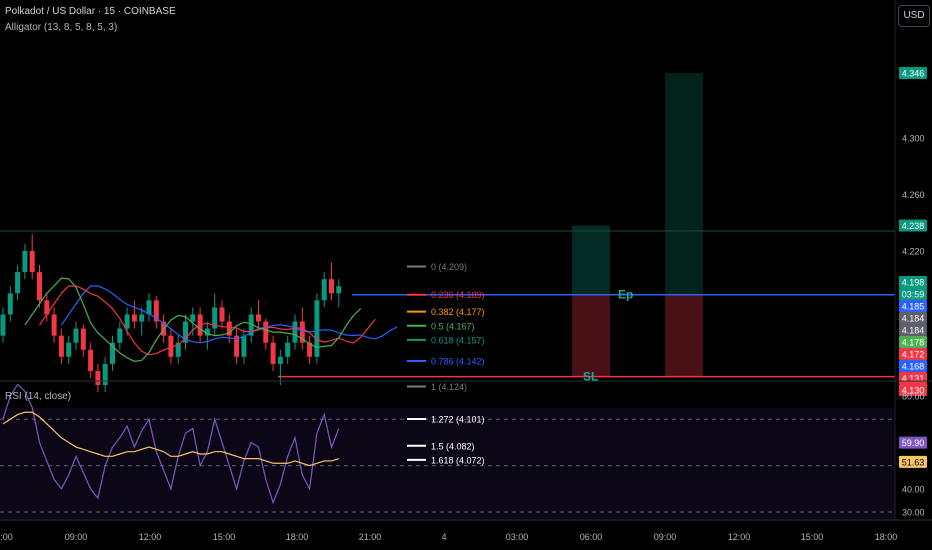  Describe the element at coordinates (914, 16) in the screenshot. I see `currency-button: USD` at that location.